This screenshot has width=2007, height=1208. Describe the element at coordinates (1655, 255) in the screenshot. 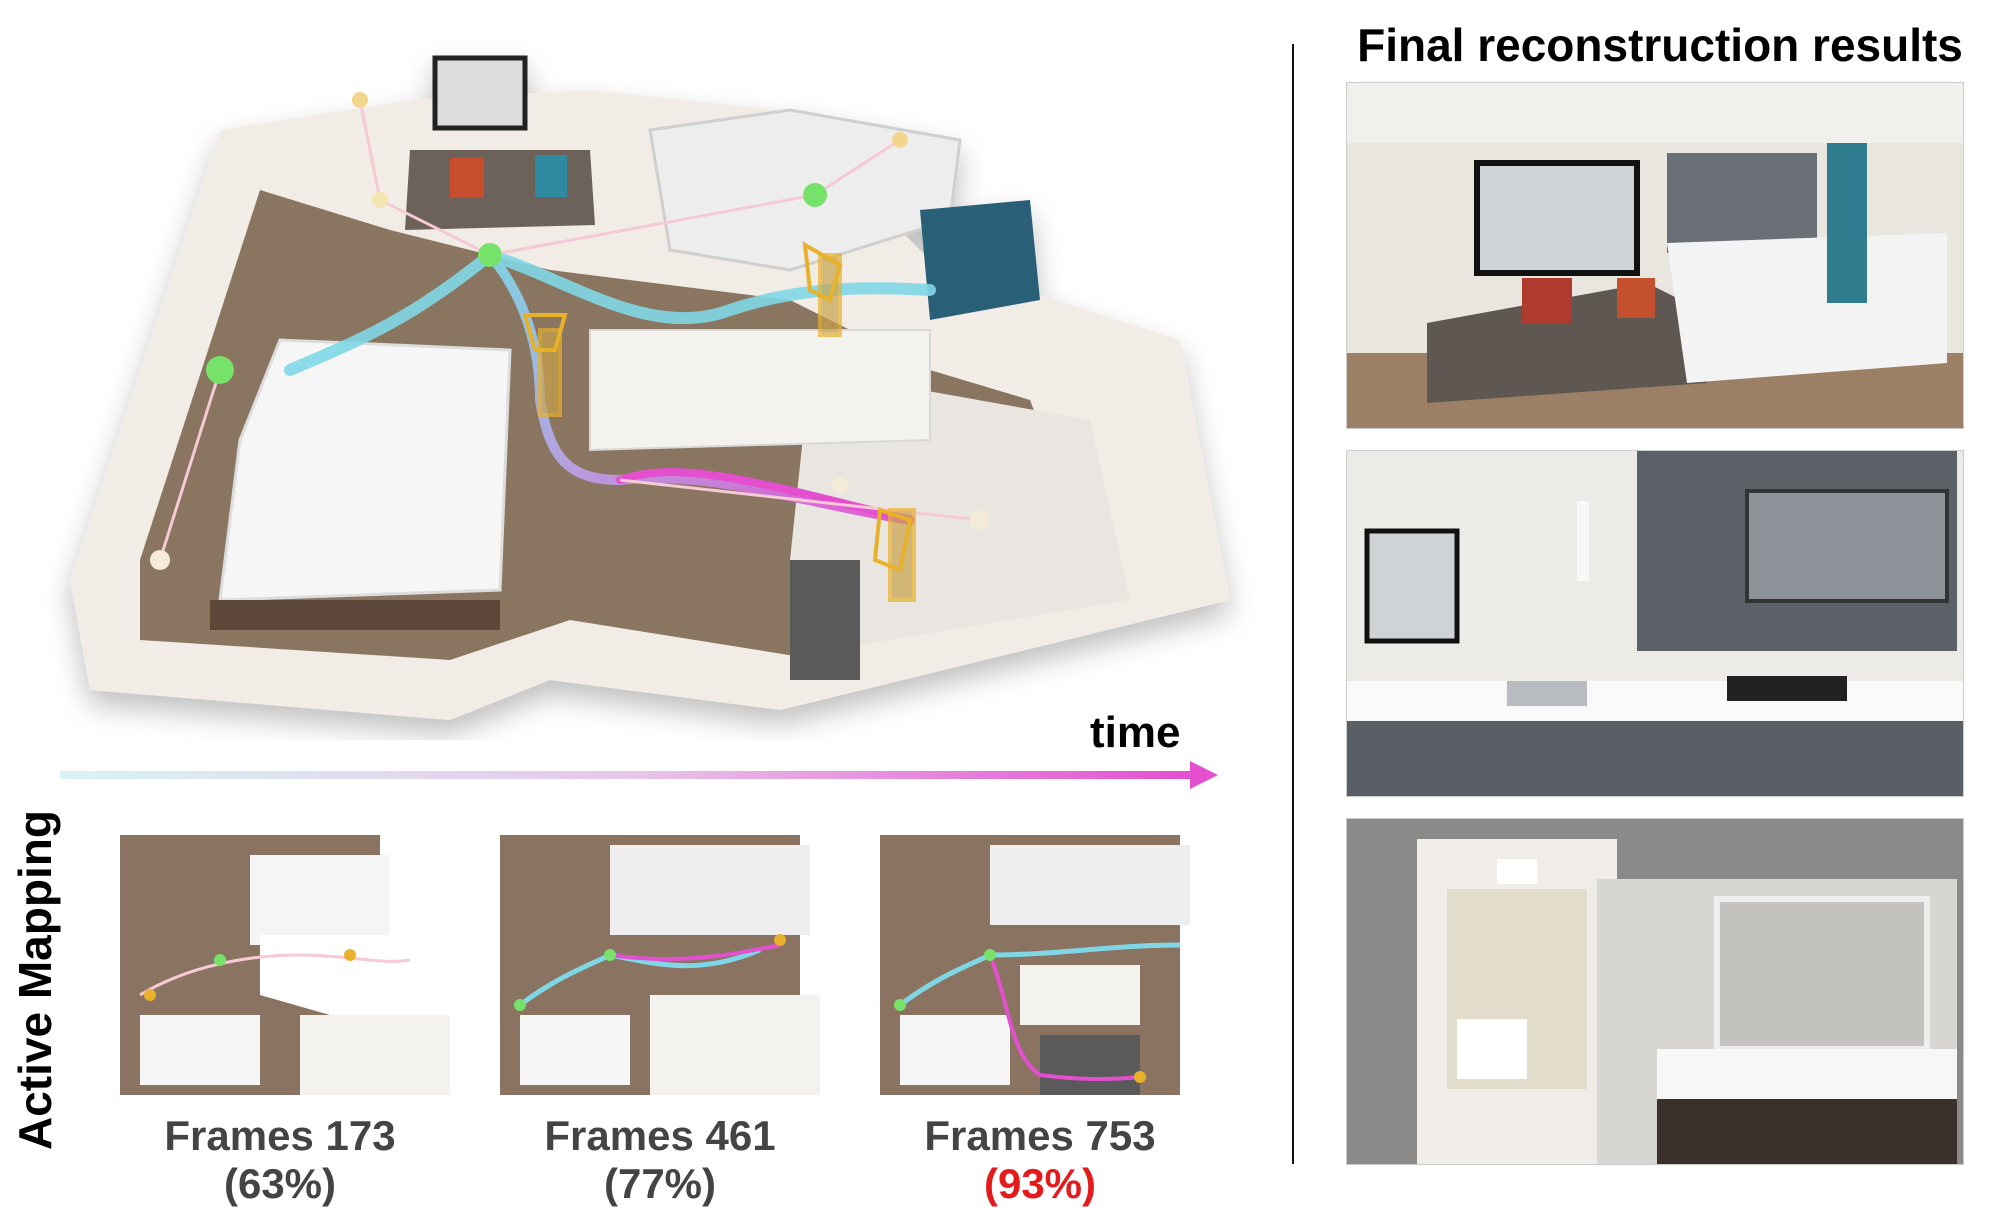

I see `reconstruction-render-living-room` at that location.